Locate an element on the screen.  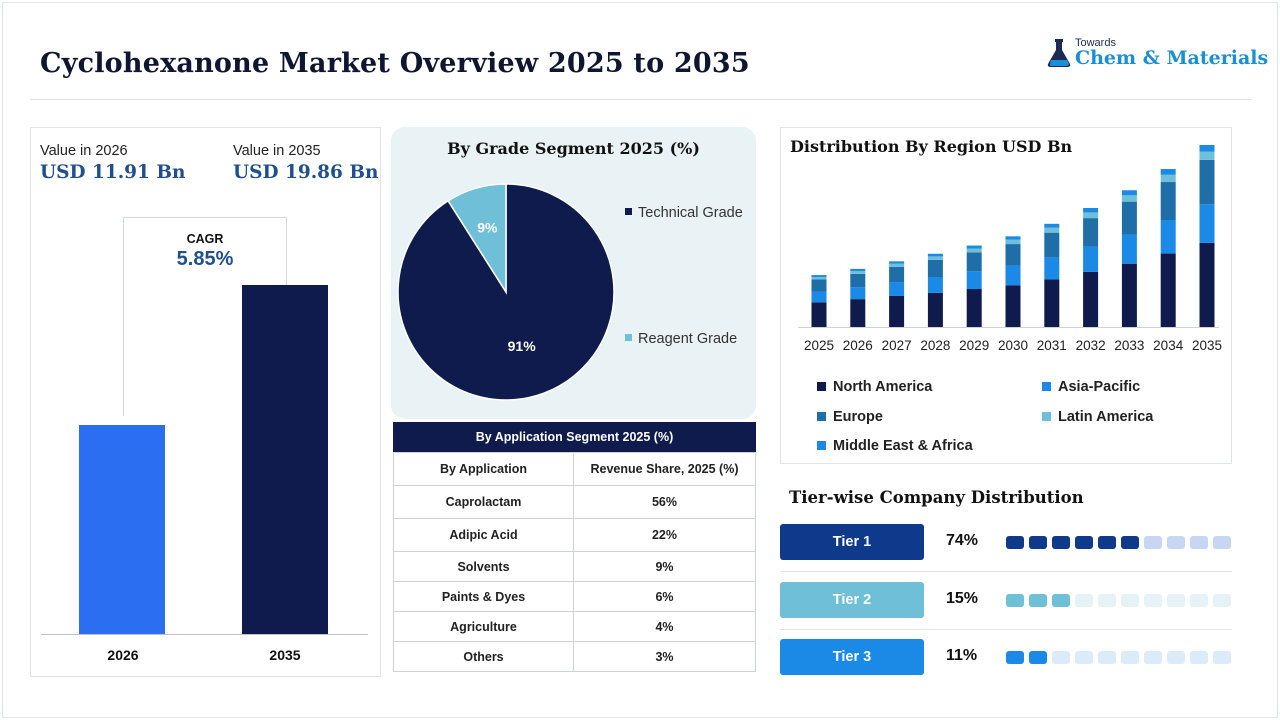
region-x-tick-label: 2035 is located at coordinates (1207, 345).